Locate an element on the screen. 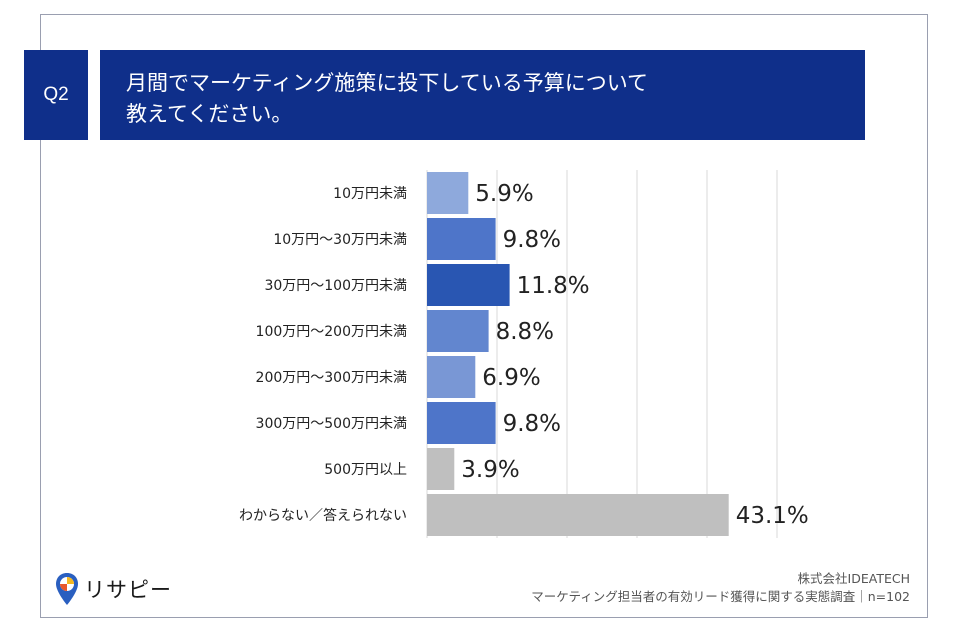  category-label-4: 200万円〜300万円未満 is located at coordinates (331, 378).